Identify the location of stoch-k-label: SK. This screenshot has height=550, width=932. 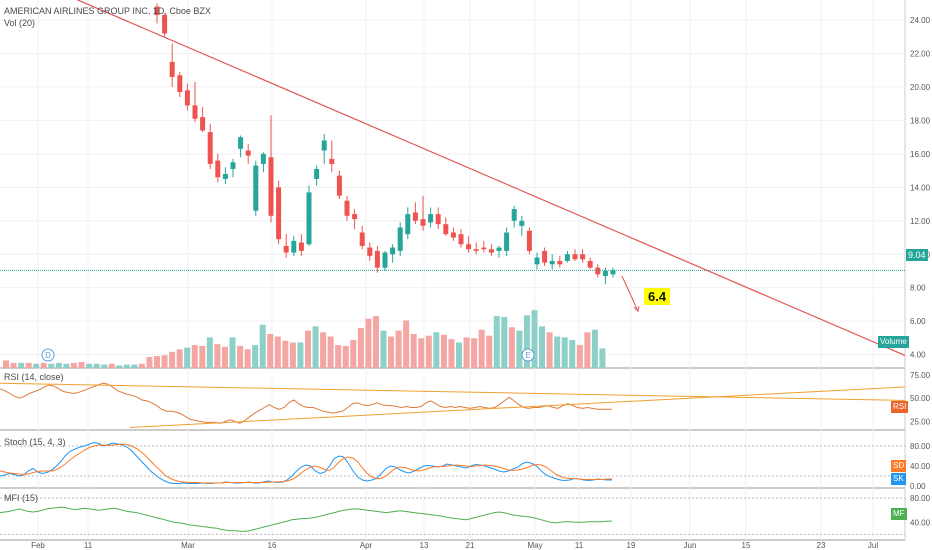
(898, 479).